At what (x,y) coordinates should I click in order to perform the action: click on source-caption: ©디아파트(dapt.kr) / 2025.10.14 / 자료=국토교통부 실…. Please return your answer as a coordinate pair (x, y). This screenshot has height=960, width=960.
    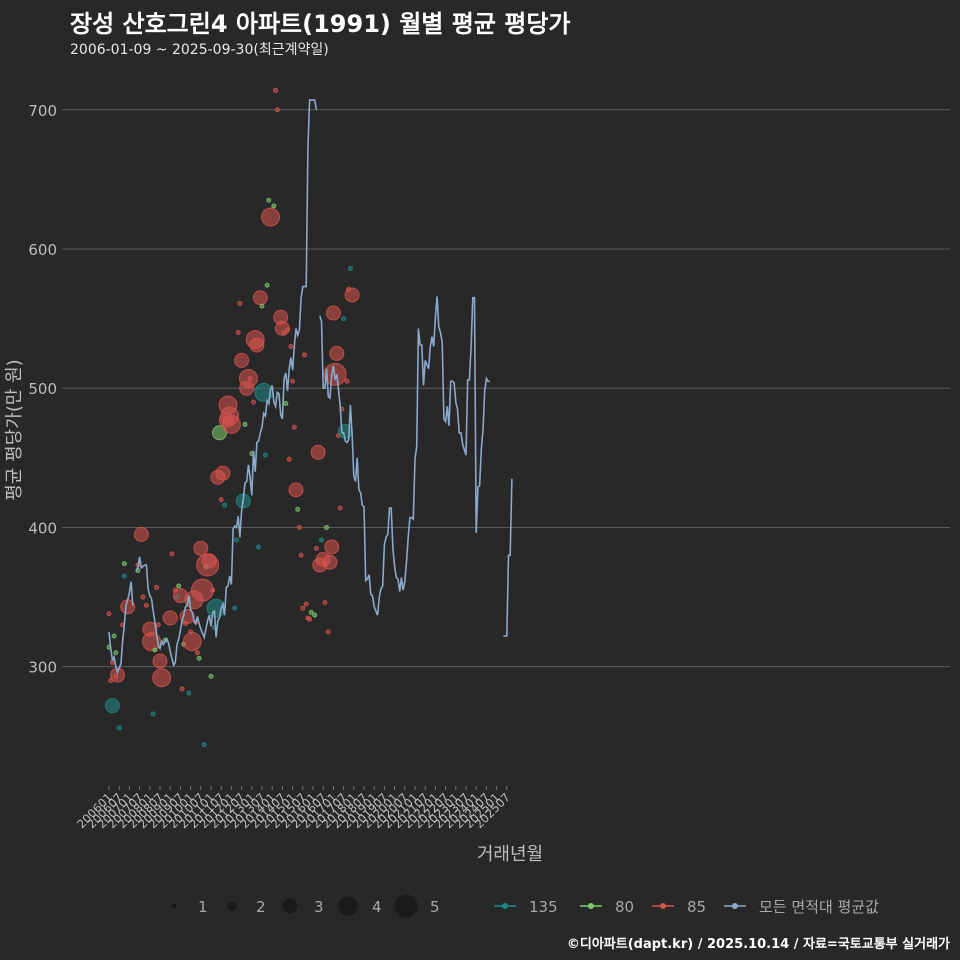
    Looking at the image, I should click on (758, 944).